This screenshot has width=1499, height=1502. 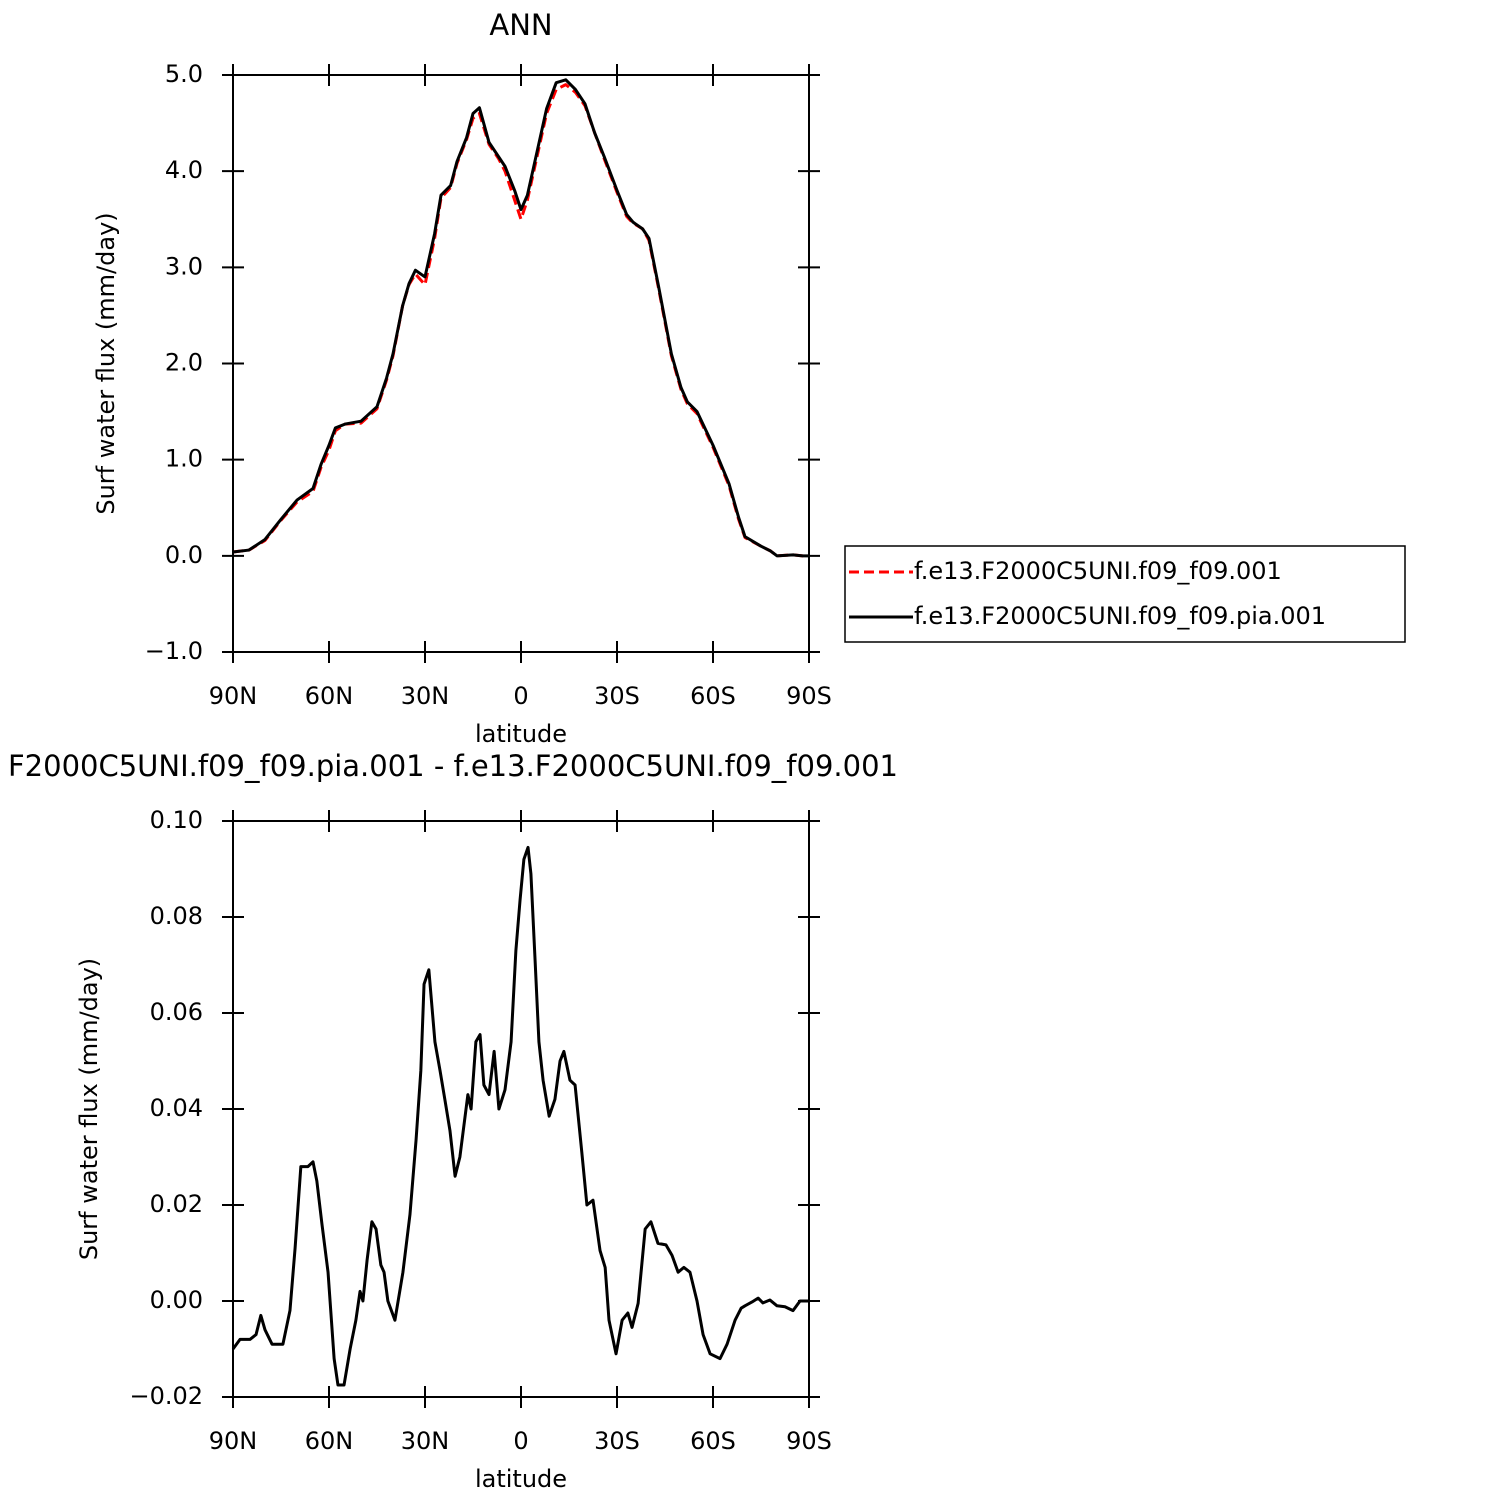 I want to click on y-tick-label: −1.0, so click(x=174, y=651).